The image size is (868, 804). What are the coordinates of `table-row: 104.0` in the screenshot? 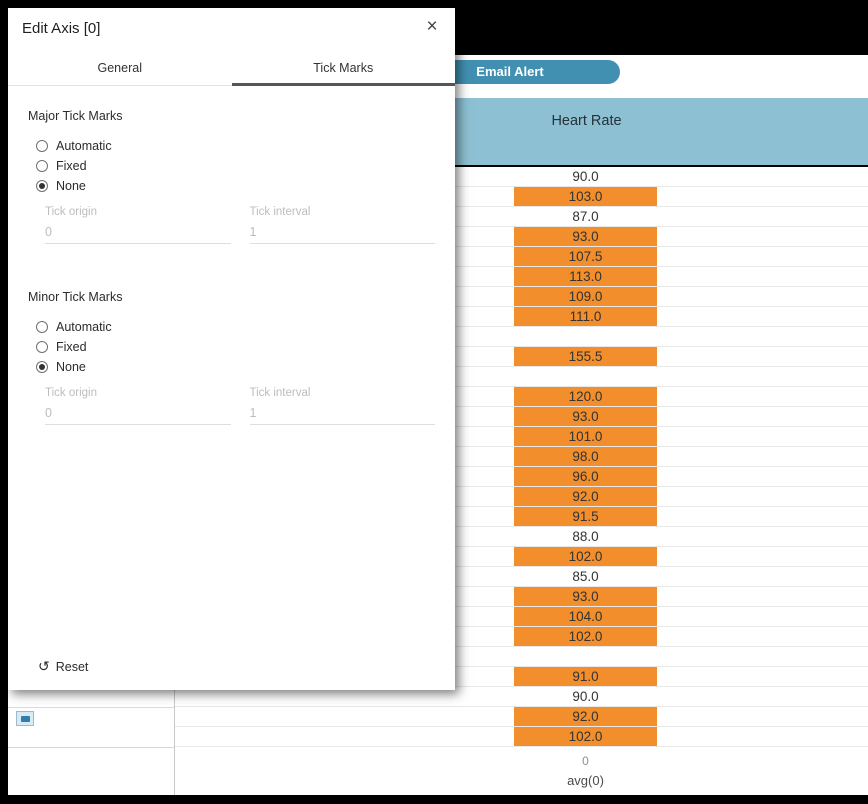 It's located at (521, 617).